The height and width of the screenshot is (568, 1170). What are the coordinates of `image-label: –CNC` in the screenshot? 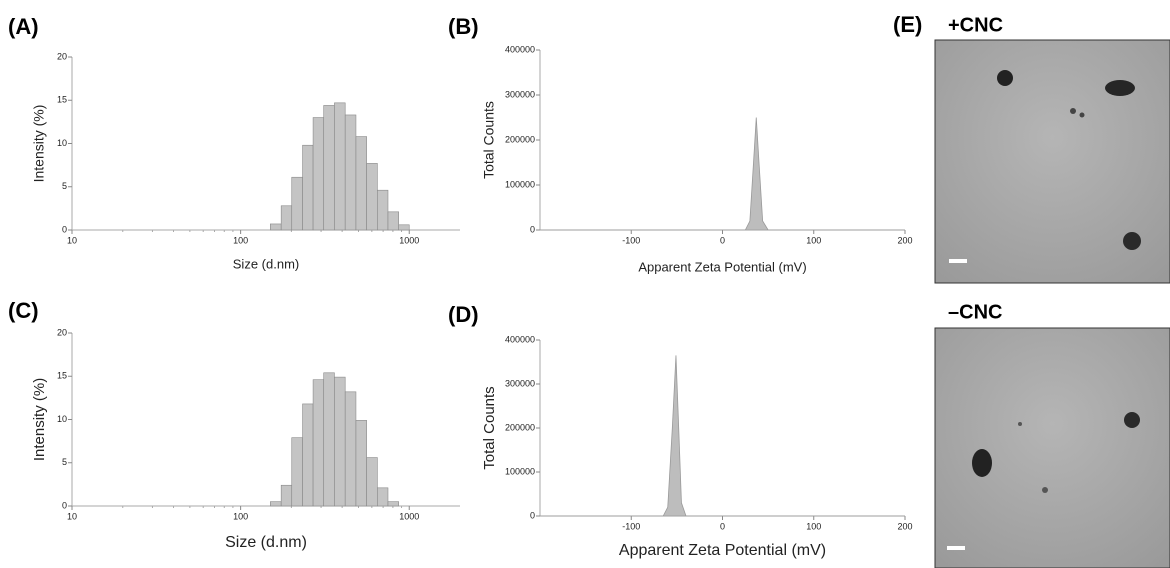 It's located at (975, 312).